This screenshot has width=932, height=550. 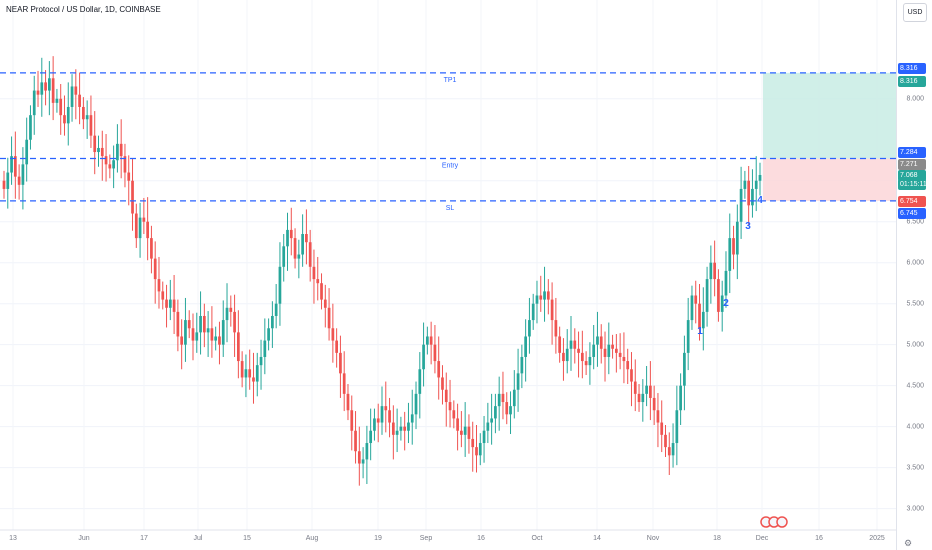 I want to click on y-tick-label: 6.500, so click(x=915, y=222).